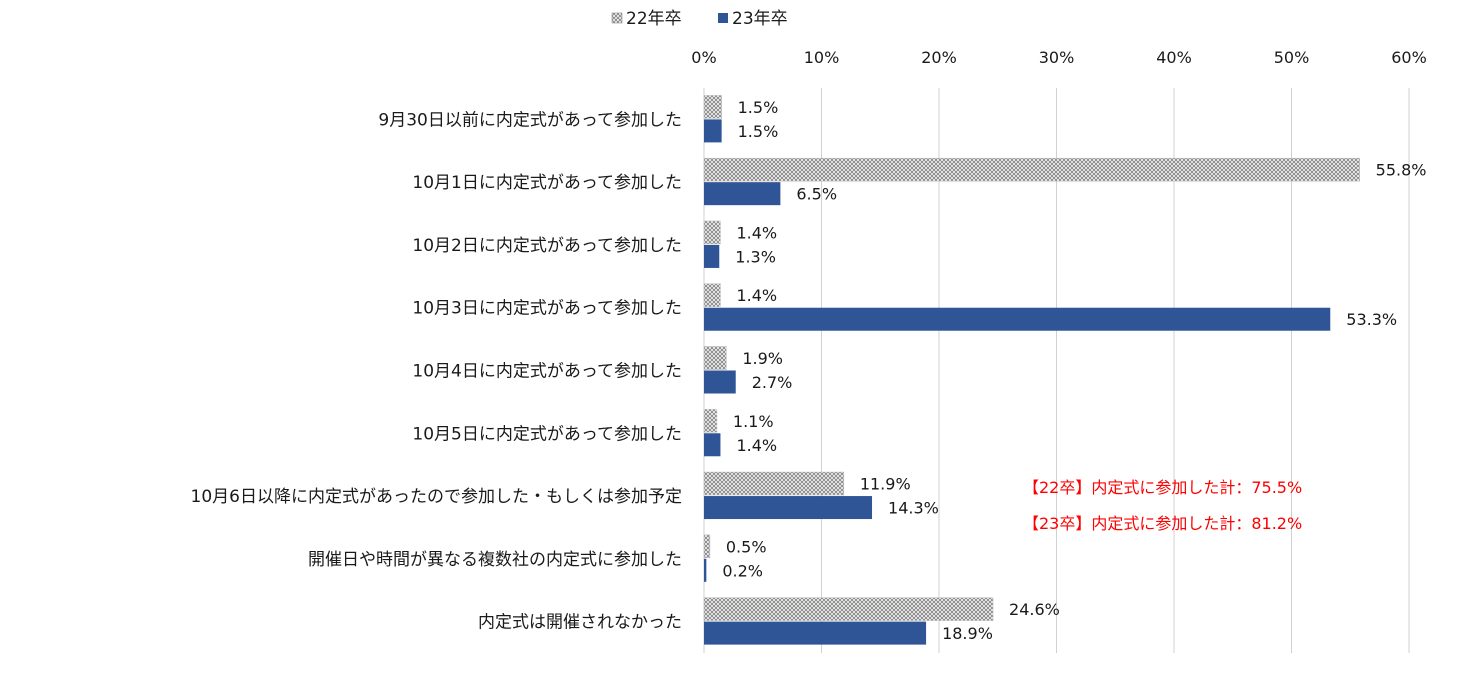 This screenshot has width=1459, height=687. What do you see at coordinates (580, 623) in the screenshot?
I see `category-label: 内定式は開催されなかった` at bounding box center [580, 623].